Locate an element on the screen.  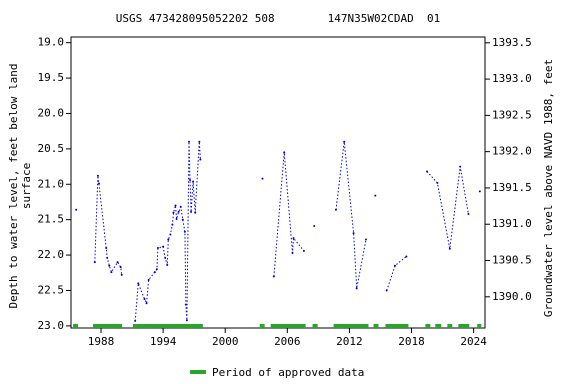
y-tick-label: 22.0 is located at coordinates (51, 254).